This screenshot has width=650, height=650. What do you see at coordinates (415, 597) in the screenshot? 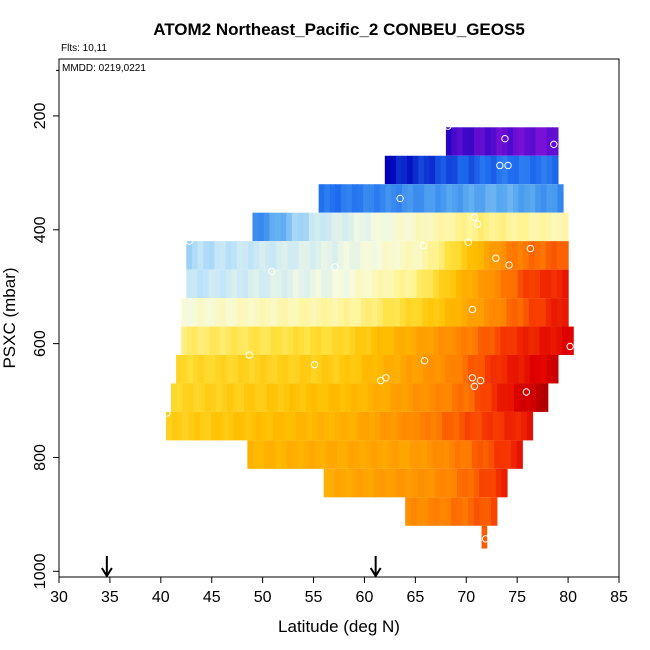
I see `x-tick-label: 65` at bounding box center [415, 597].